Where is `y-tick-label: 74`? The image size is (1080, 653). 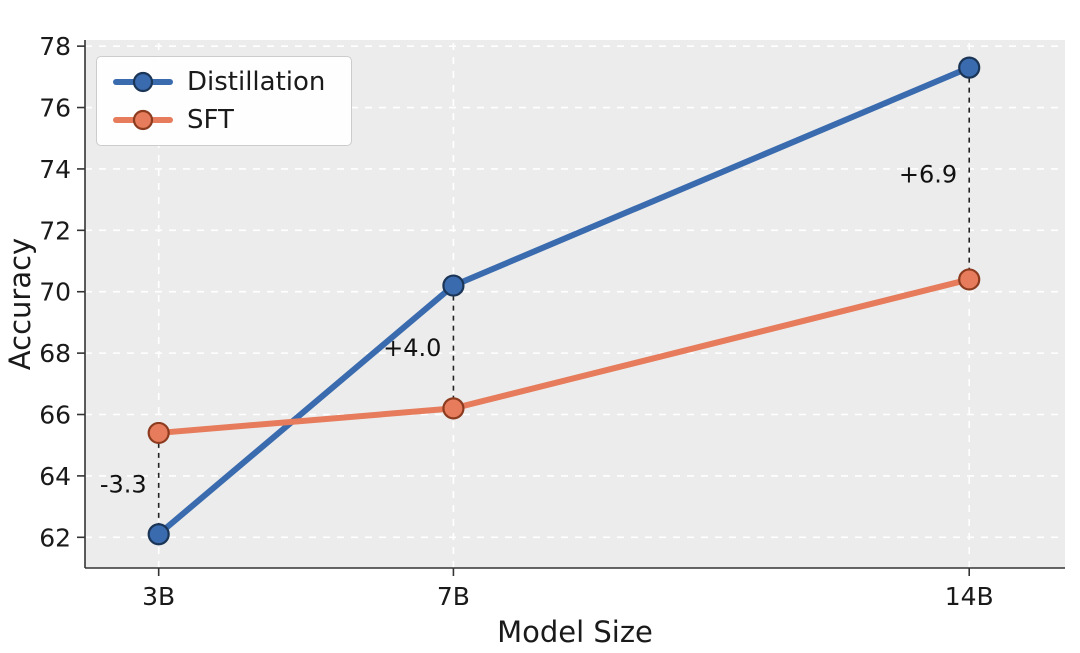
y-tick-label: 74 is located at coordinates (55, 169).